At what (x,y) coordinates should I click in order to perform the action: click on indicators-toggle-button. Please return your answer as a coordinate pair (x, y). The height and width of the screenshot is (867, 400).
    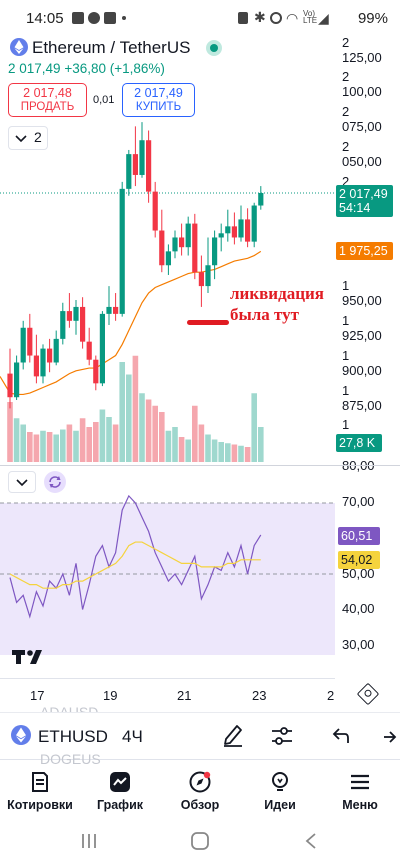
    Looking at the image, I should click on (28, 138).